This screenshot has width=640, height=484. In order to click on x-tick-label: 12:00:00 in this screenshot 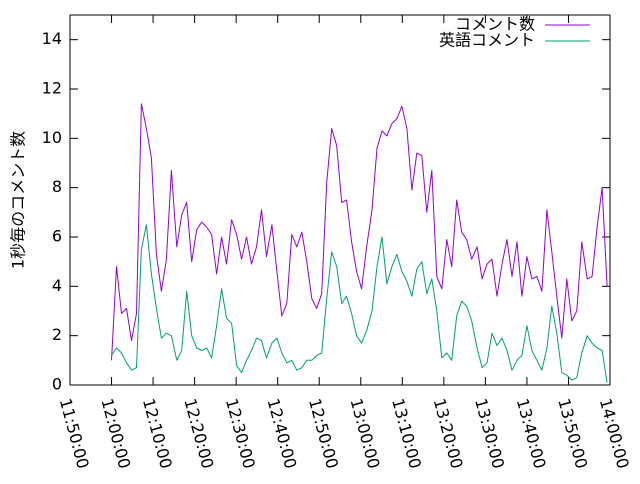, I will do `click(115, 433)`.